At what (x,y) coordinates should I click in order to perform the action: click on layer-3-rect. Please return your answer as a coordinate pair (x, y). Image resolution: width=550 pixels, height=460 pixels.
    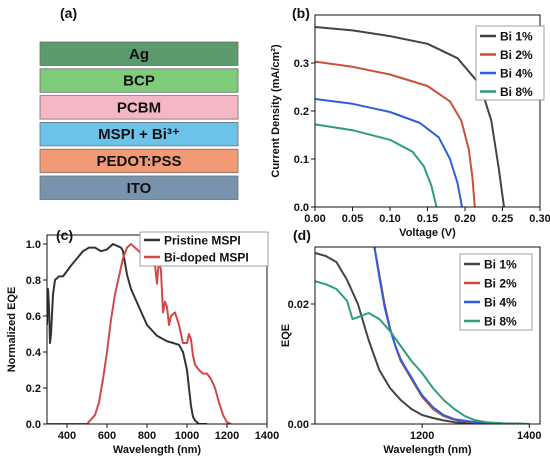
    Looking at the image, I should click on (139, 134).